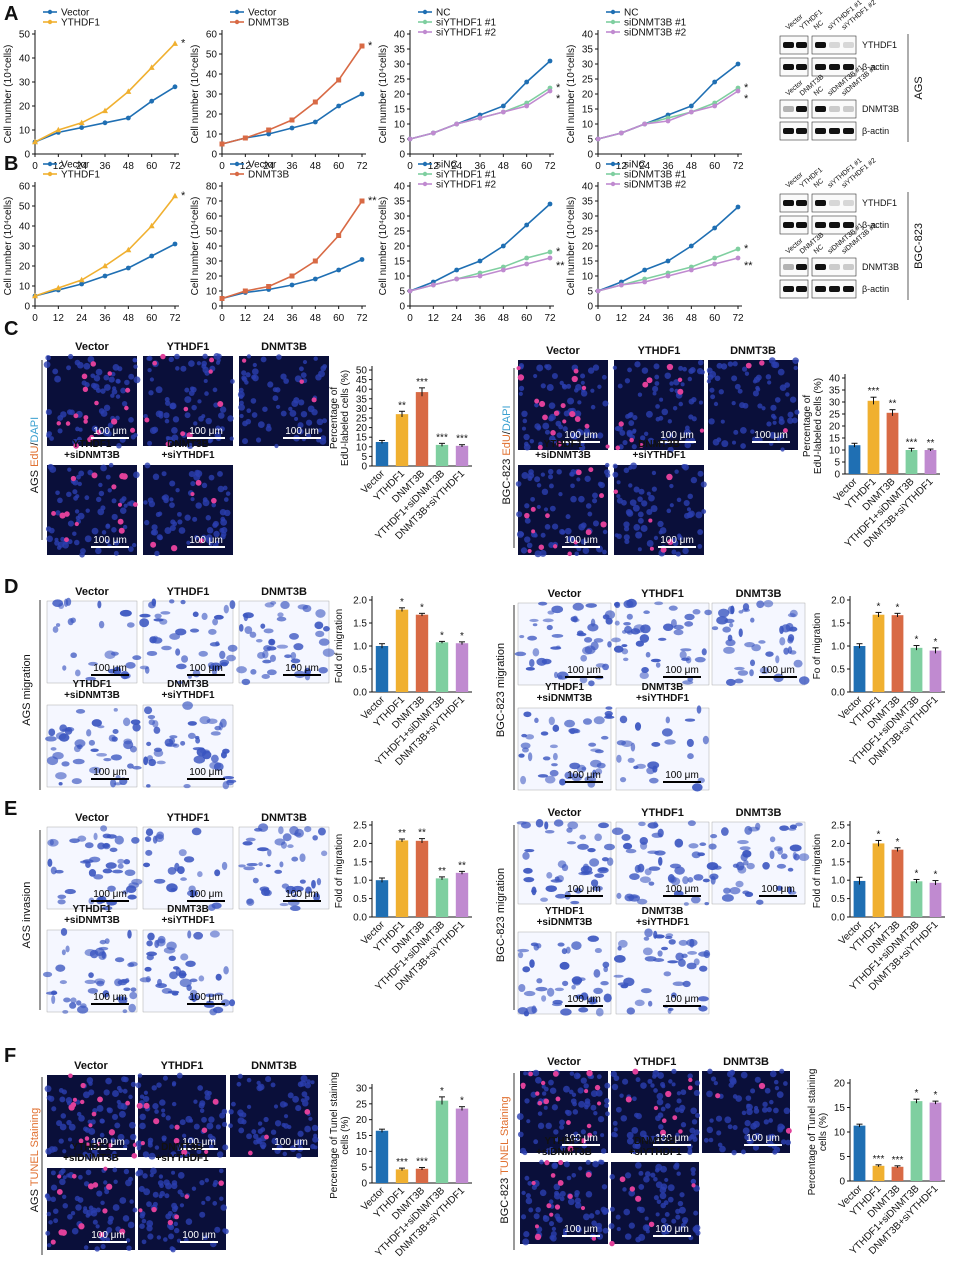  Describe the element at coordinates (360, 601) in the screenshot. I see `y-tick-label: 2.0` at that location.